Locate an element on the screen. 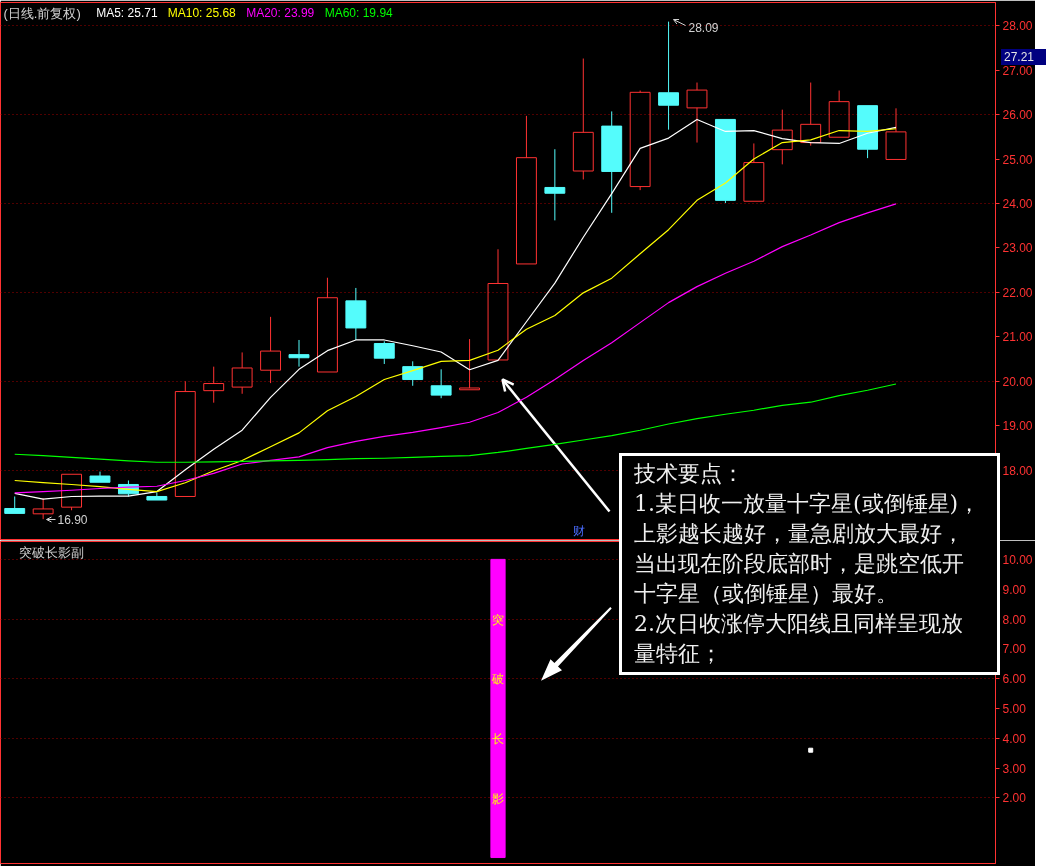  y-tick-label: 21.00 is located at coordinates (1017, 337).